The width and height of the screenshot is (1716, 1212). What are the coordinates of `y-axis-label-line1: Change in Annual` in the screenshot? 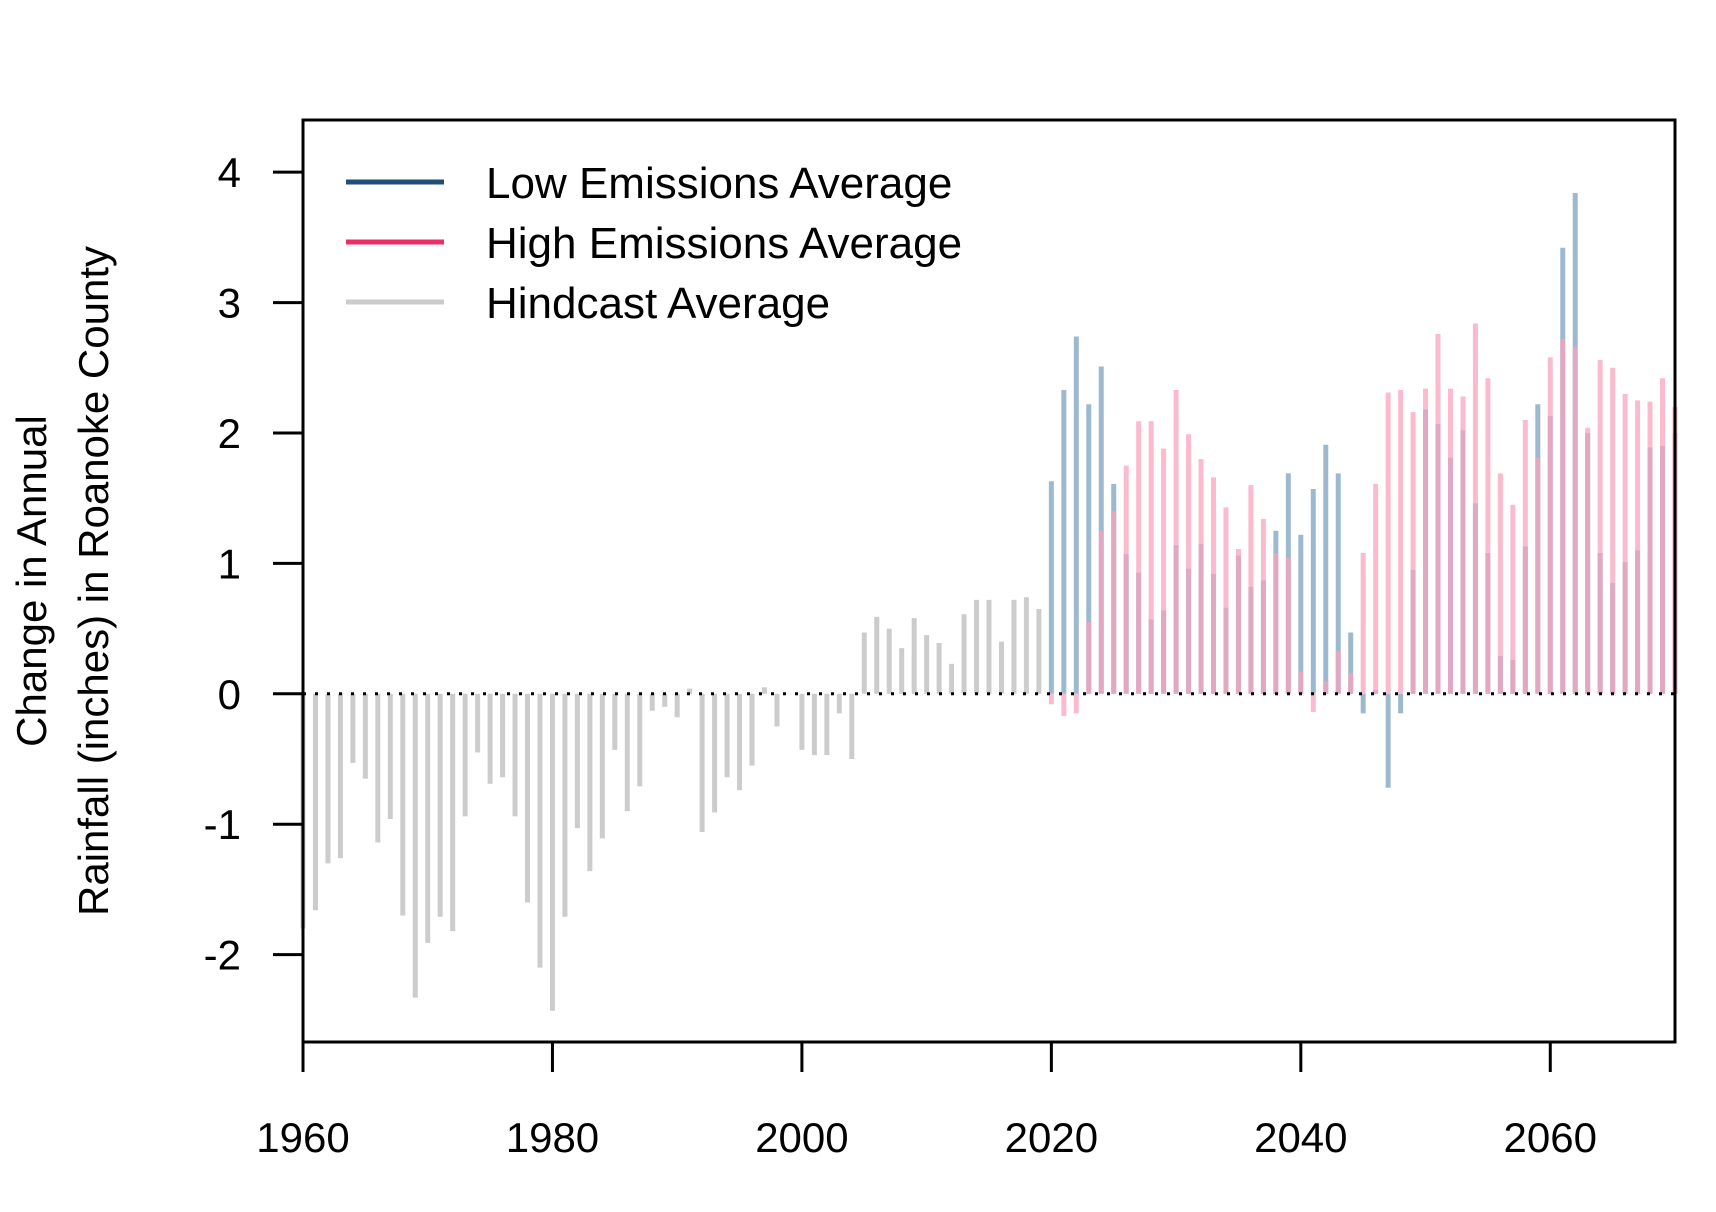 It's located at (31, 581).